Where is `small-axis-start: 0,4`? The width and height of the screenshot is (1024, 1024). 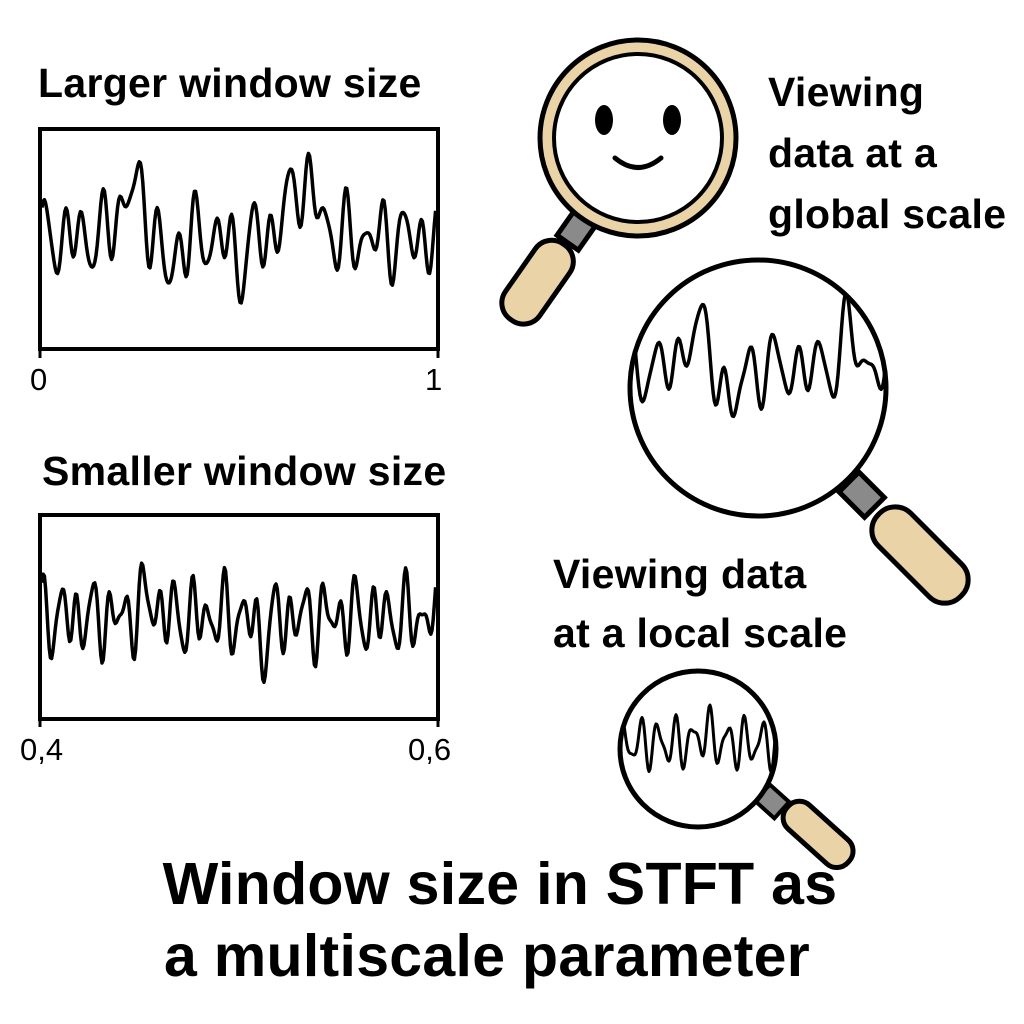
small-axis-start: 0,4 is located at coordinates (42, 749).